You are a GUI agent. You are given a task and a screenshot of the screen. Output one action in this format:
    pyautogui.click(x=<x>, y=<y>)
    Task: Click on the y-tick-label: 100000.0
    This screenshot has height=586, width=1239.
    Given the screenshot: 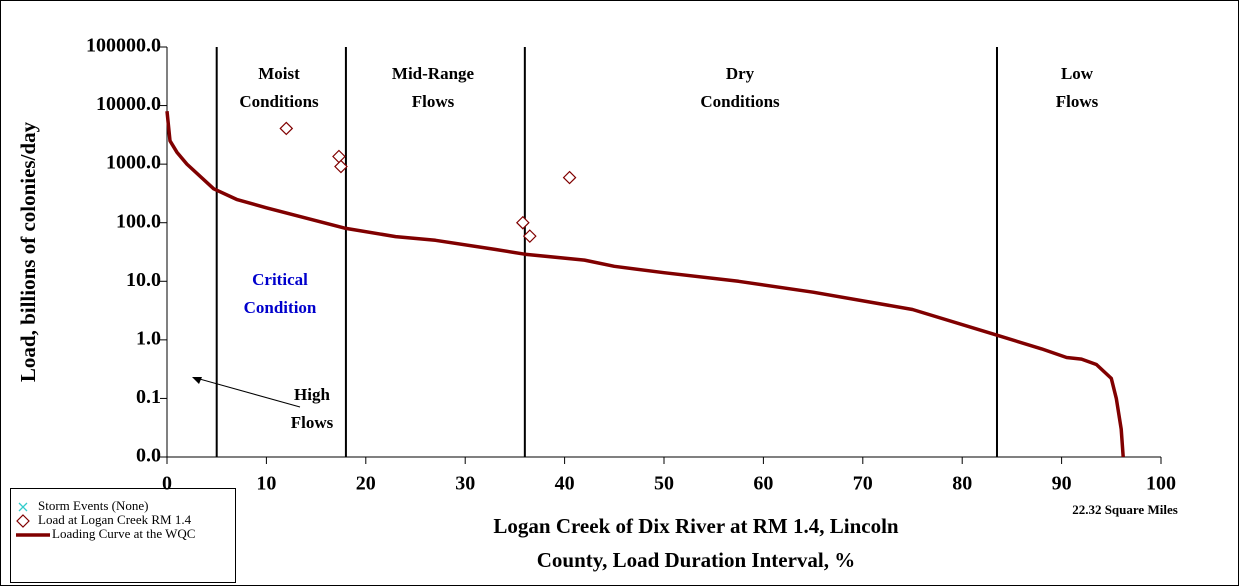 What is the action you would take?
    pyautogui.click(x=123, y=46)
    